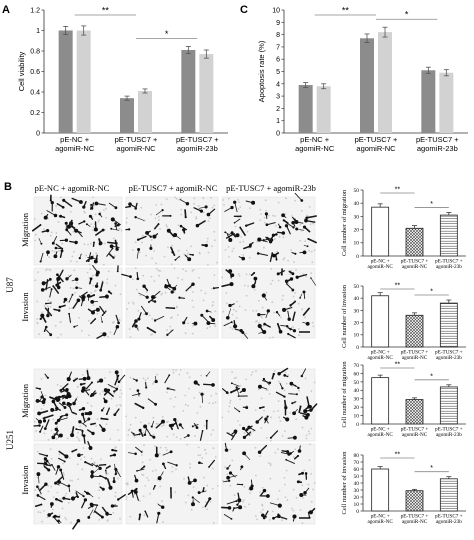 The height and width of the screenshot is (540, 474). I want to click on y-tick-label: 40, so click(357, 484).